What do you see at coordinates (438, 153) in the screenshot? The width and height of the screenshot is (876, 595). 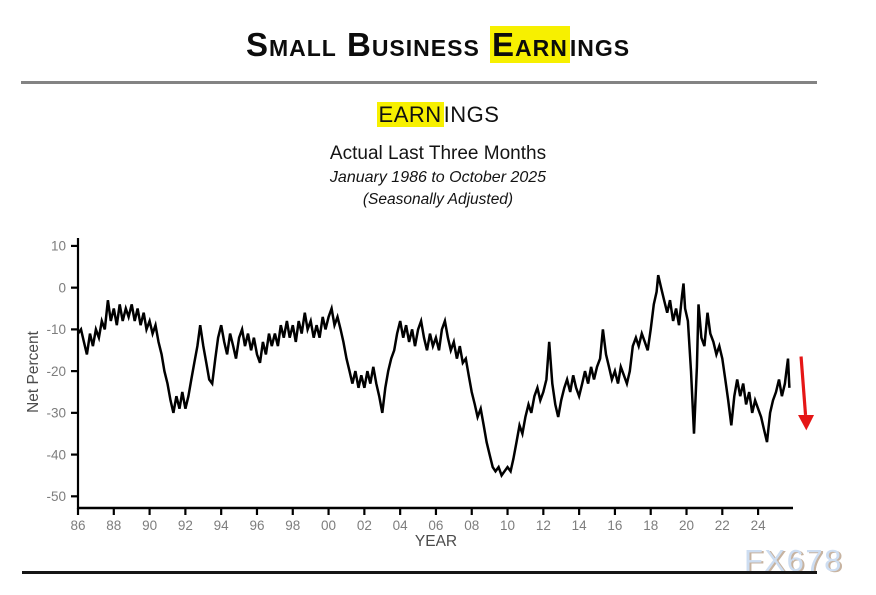 I see `chart-subtitle: Actual Last Three Months` at bounding box center [438, 153].